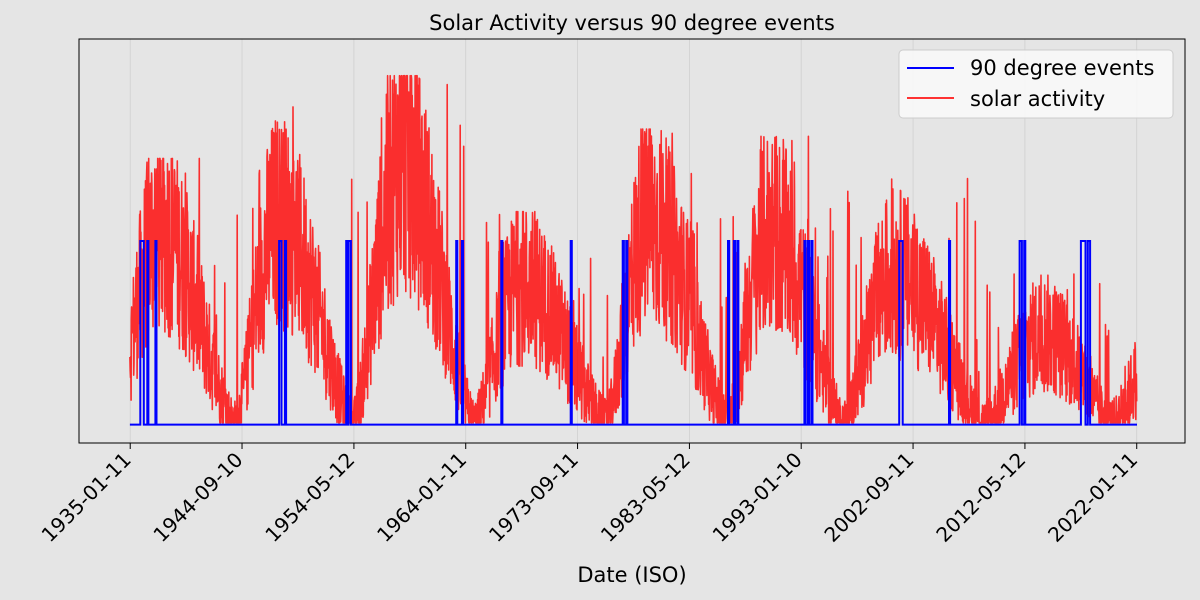 The height and width of the screenshot is (600, 1200). I want to click on x-tick-label: 1983-05-12, so click(645, 497).